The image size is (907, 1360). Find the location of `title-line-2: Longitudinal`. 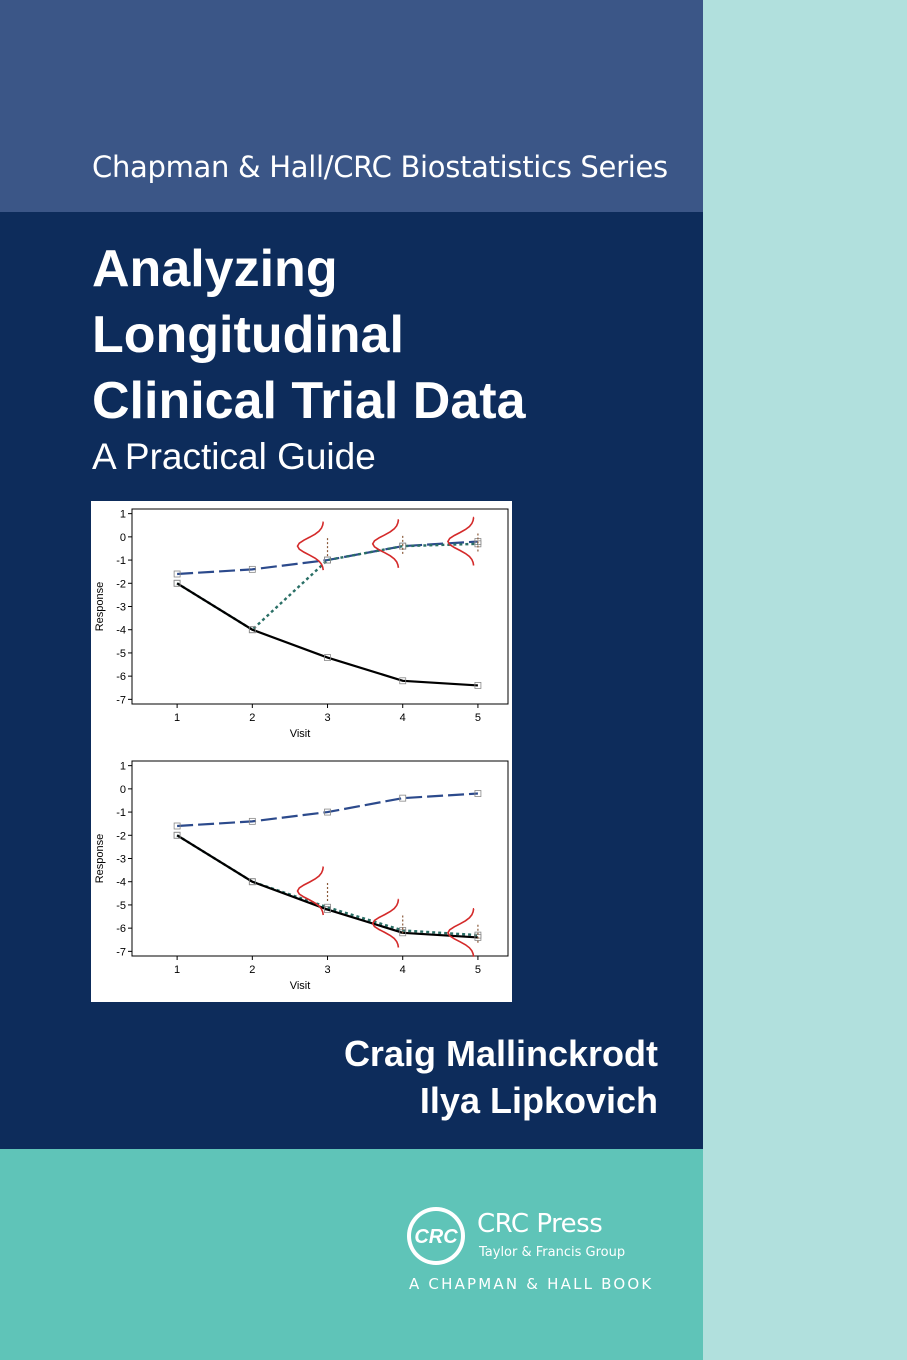

title-line-2: Longitudinal is located at coordinates (248, 335).